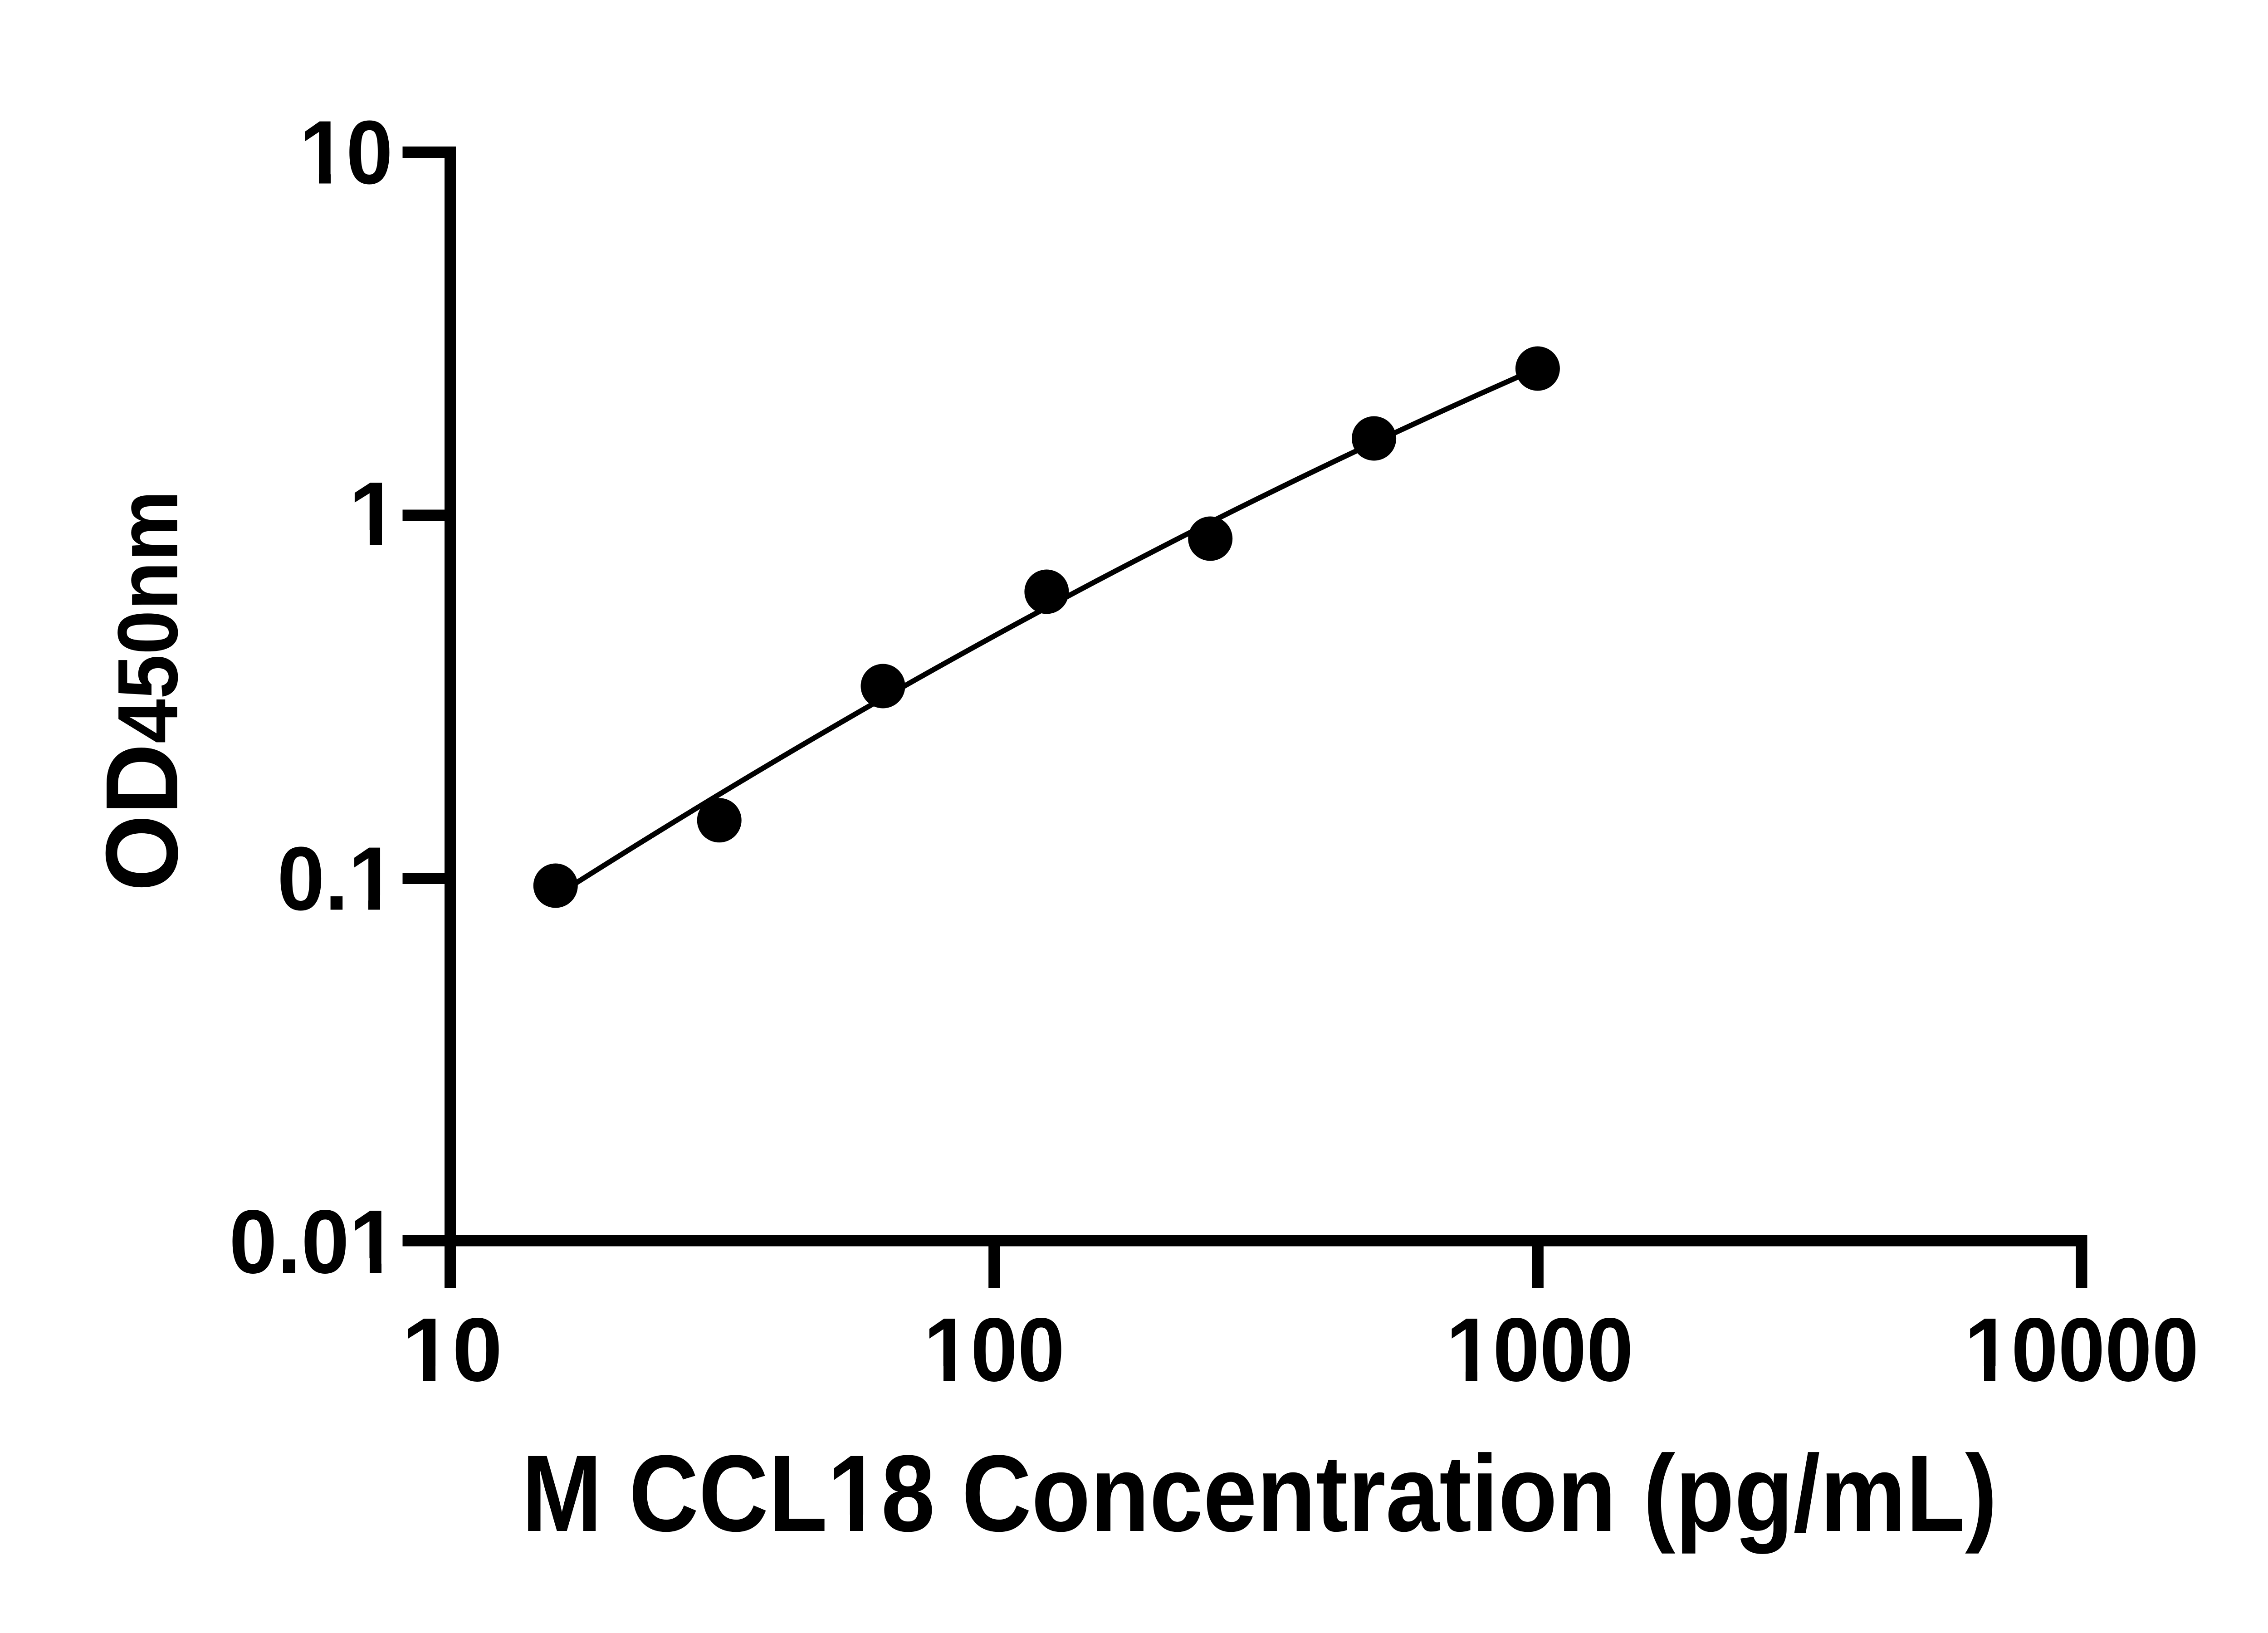 This screenshot has width=2268, height=1633. Describe the element at coordinates (2082, 1350) in the screenshot. I see `svg-text: 10000` at that location.